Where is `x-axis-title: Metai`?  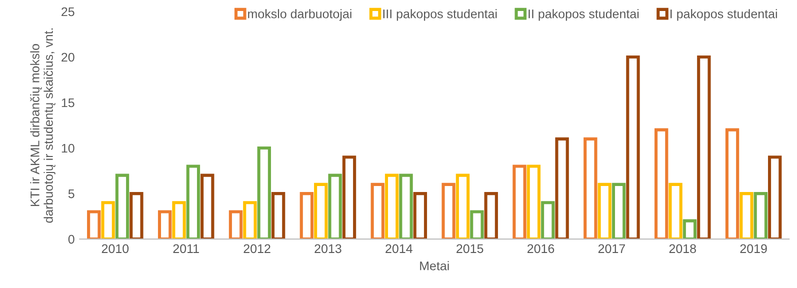 x-axis-title: Metai is located at coordinates (434, 265).